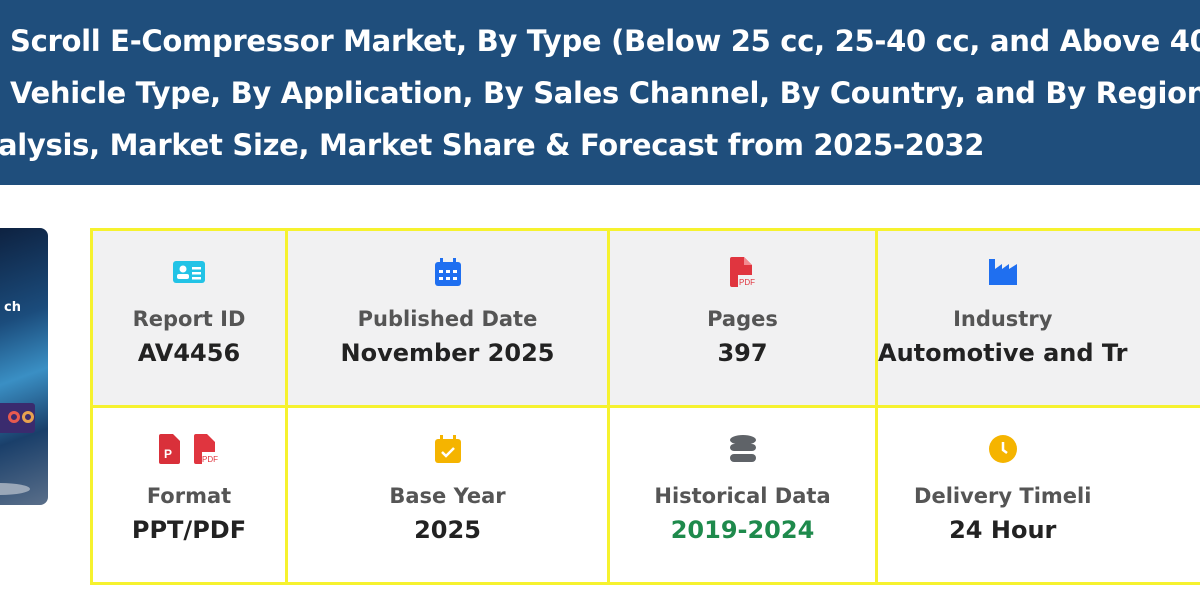  I want to click on report-cover-image: ch, so click(24, 366).